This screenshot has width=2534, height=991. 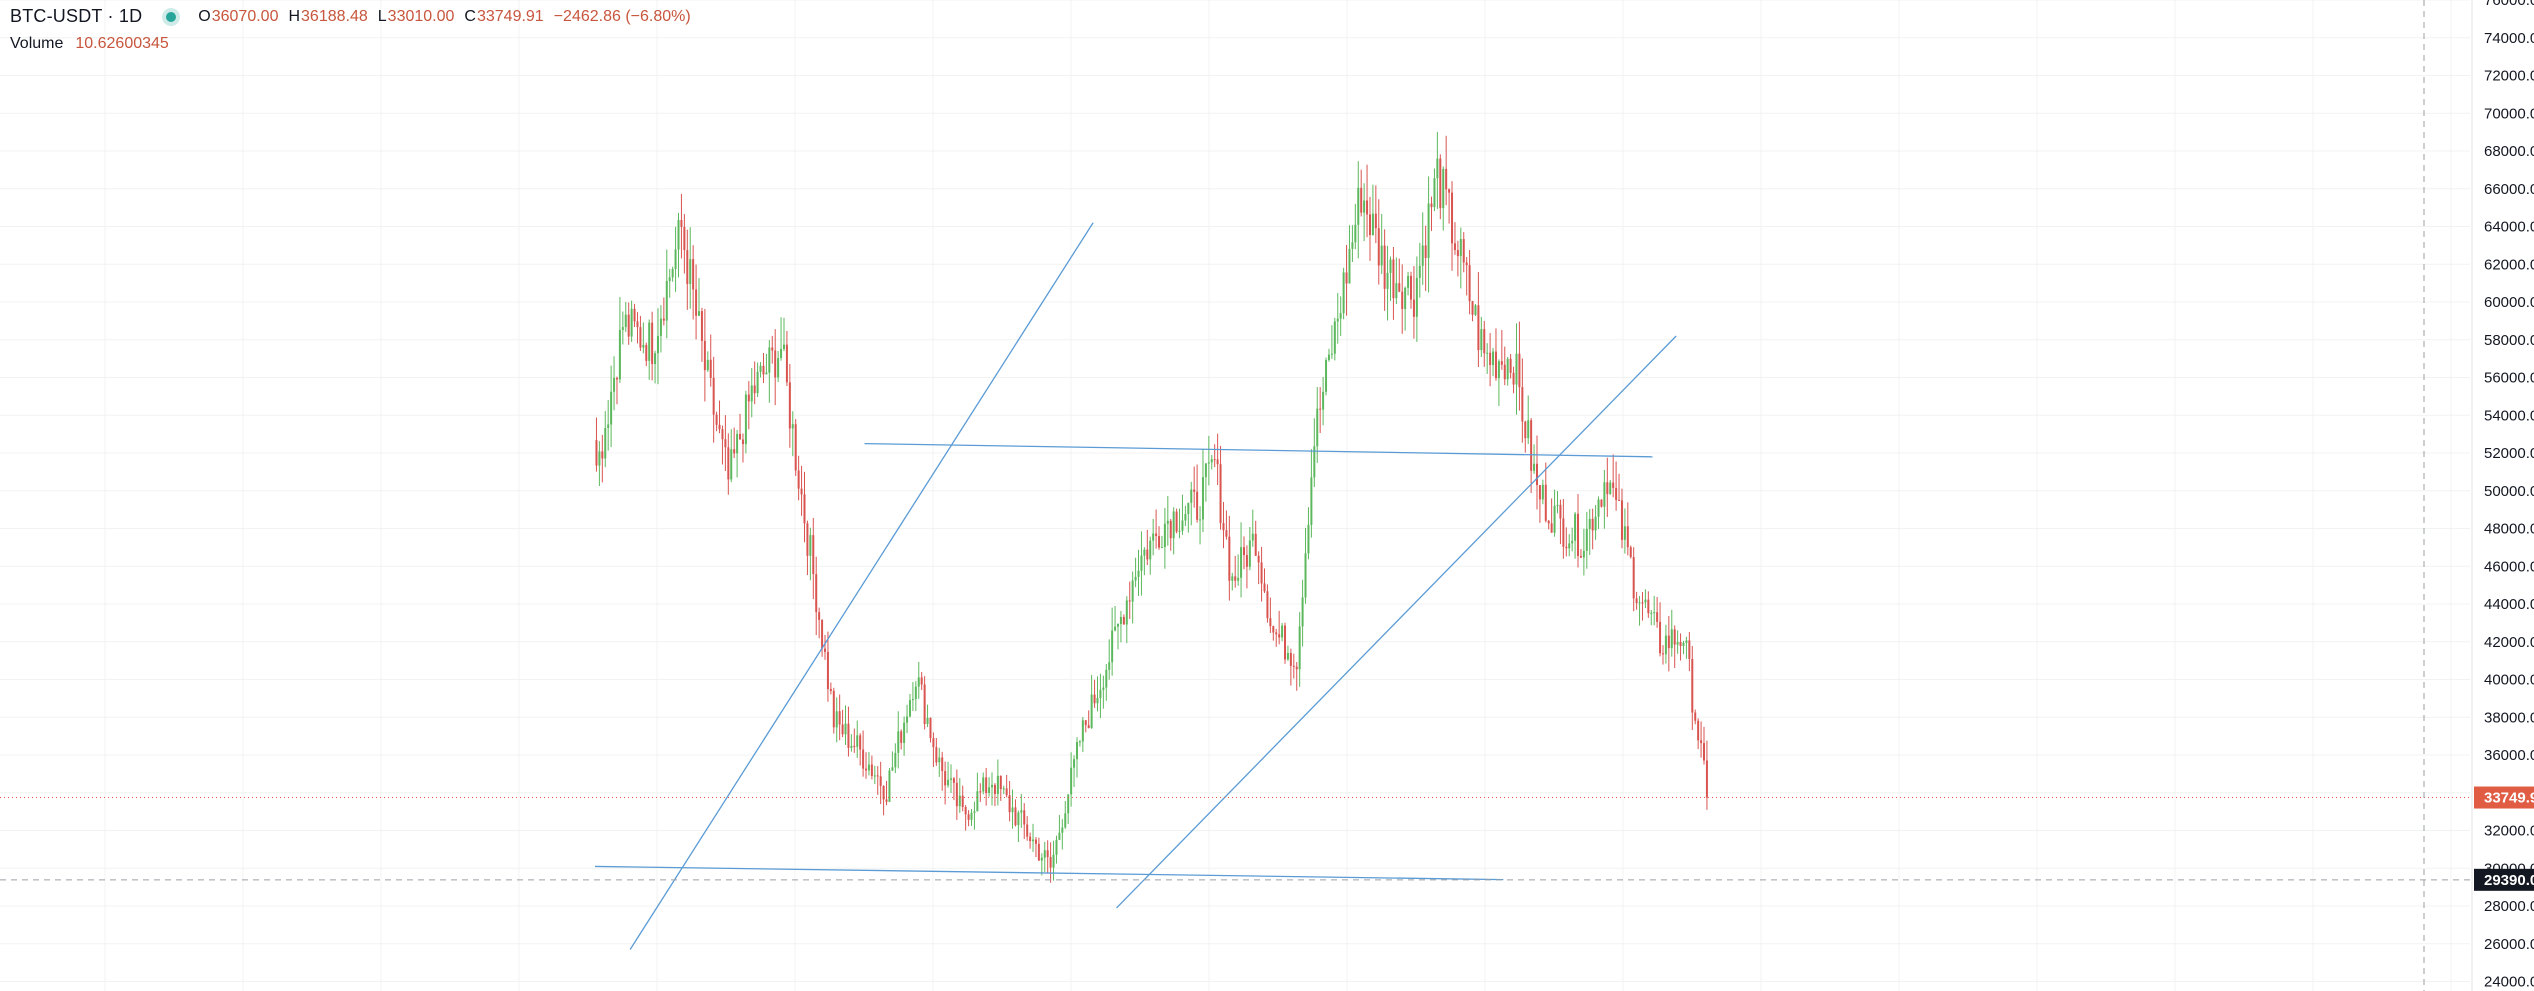 What do you see at coordinates (2509, 302) in the screenshot?
I see `y-tick-label: 60000.0` at bounding box center [2509, 302].